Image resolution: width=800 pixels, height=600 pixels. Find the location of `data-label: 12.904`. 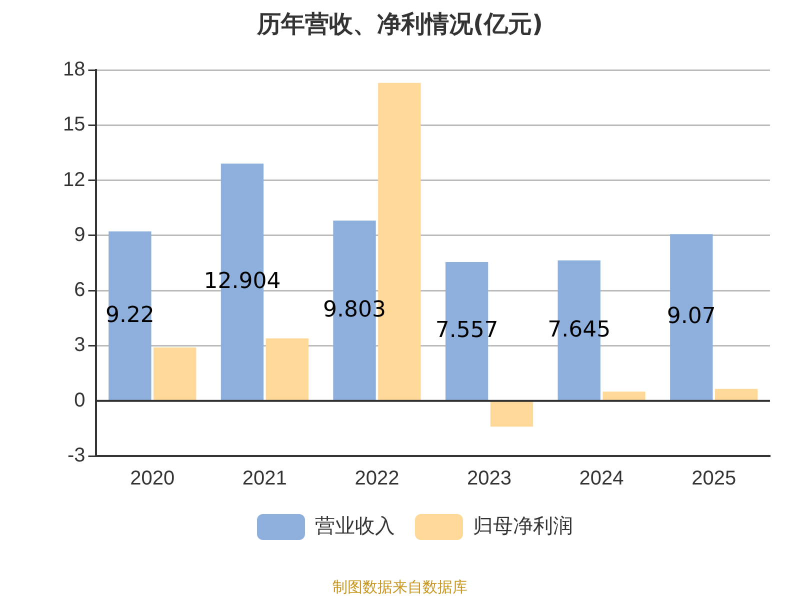

data-label: 12.904 is located at coordinates (242, 281).